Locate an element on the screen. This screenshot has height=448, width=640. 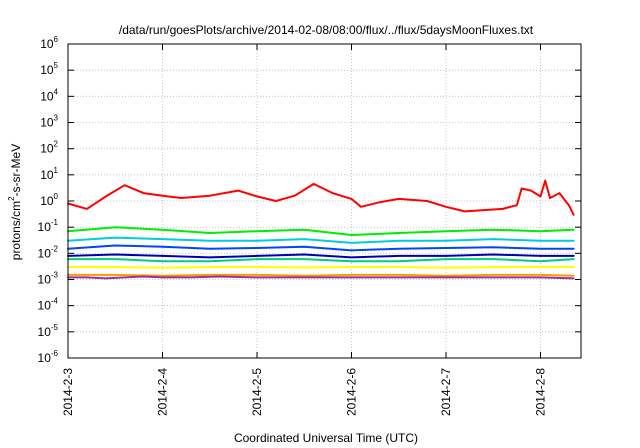
x-tick-label: 2014-2-4 is located at coordinates (163, 392).